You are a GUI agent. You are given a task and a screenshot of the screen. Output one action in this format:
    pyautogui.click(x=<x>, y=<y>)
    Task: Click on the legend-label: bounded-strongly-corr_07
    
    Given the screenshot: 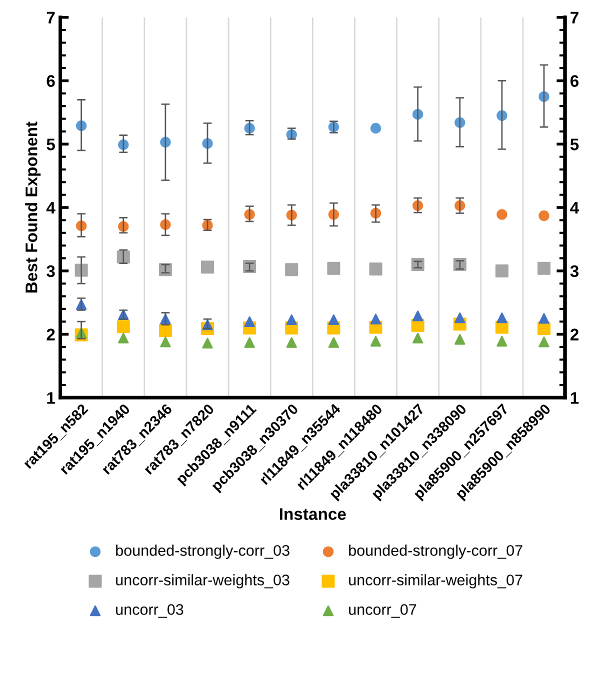 What is the action you would take?
    pyautogui.click(x=435, y=551)
    